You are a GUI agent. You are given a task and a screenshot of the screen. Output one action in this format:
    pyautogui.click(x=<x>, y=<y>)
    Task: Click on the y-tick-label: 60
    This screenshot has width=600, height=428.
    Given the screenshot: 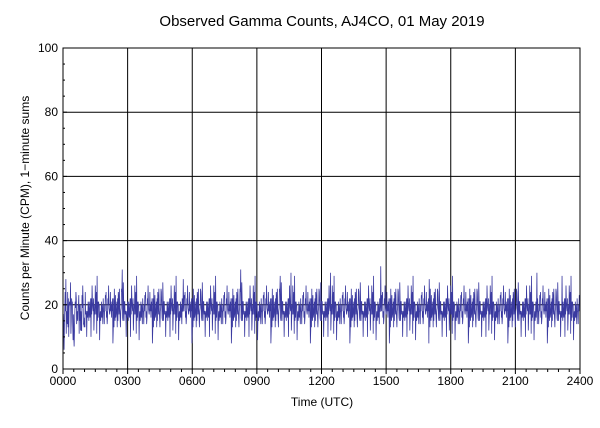 What is the action you would take?
    pyautogui.click(x=52, y=176)
    